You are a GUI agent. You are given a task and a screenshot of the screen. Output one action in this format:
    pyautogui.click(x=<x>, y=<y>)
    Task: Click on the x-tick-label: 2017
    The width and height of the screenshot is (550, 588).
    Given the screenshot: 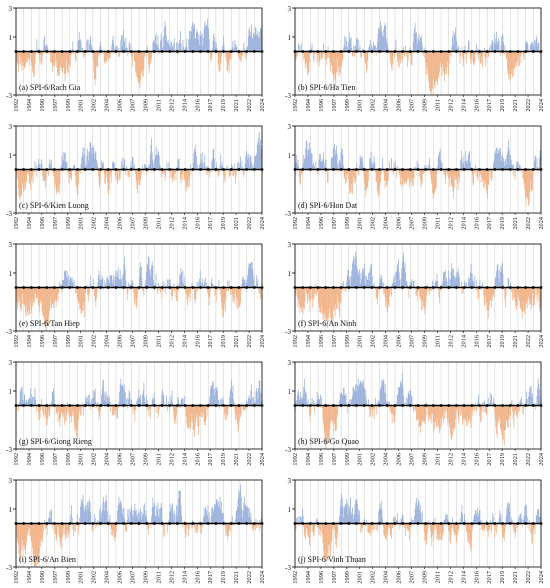 What is the action you would take?
    pyautogui.click(x=210, y=341)
    